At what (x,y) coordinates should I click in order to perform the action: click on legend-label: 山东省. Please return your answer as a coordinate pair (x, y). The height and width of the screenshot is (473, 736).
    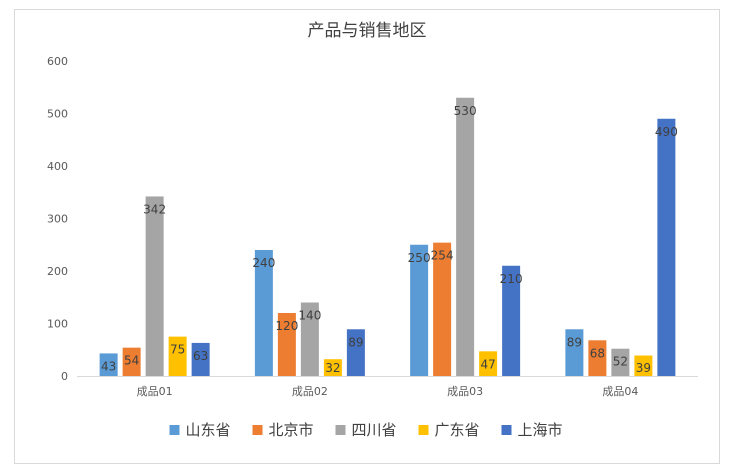
    Looking at the image, I should click on (208, 430).